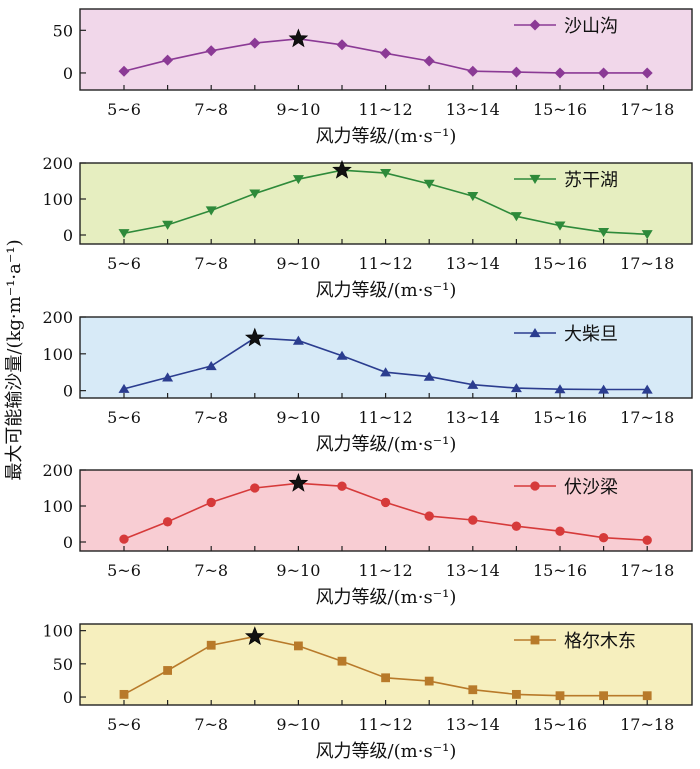 The width and height of the screenshot is (700, 769). Describe the element at coordinates (14, 359) in the screenshot. I see `shared-y-axis-title: 最大可能输沙量/(kg·m⁻¹·a⁻¹)` at that location.